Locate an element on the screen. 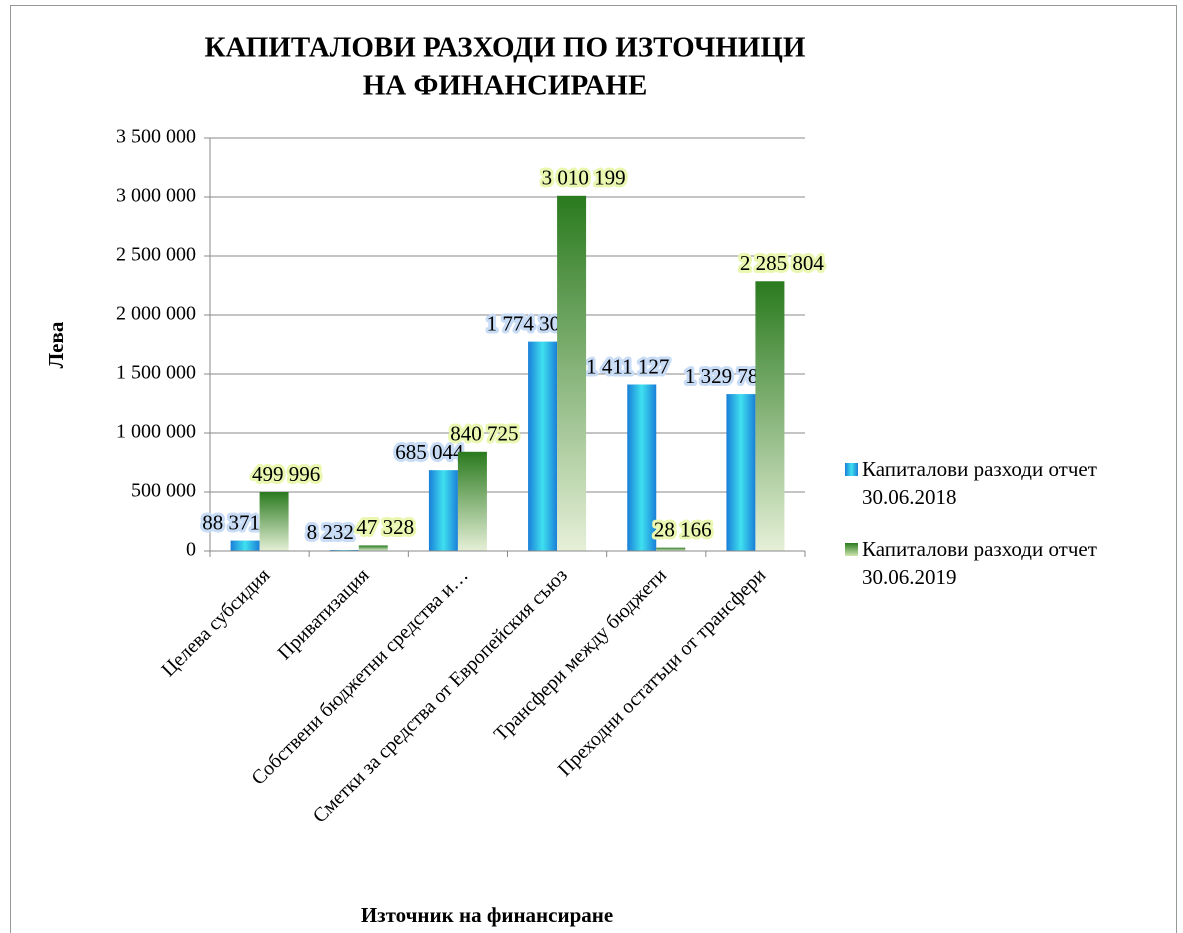  y-axis-title: Лева is located at coordinates (56, 344).